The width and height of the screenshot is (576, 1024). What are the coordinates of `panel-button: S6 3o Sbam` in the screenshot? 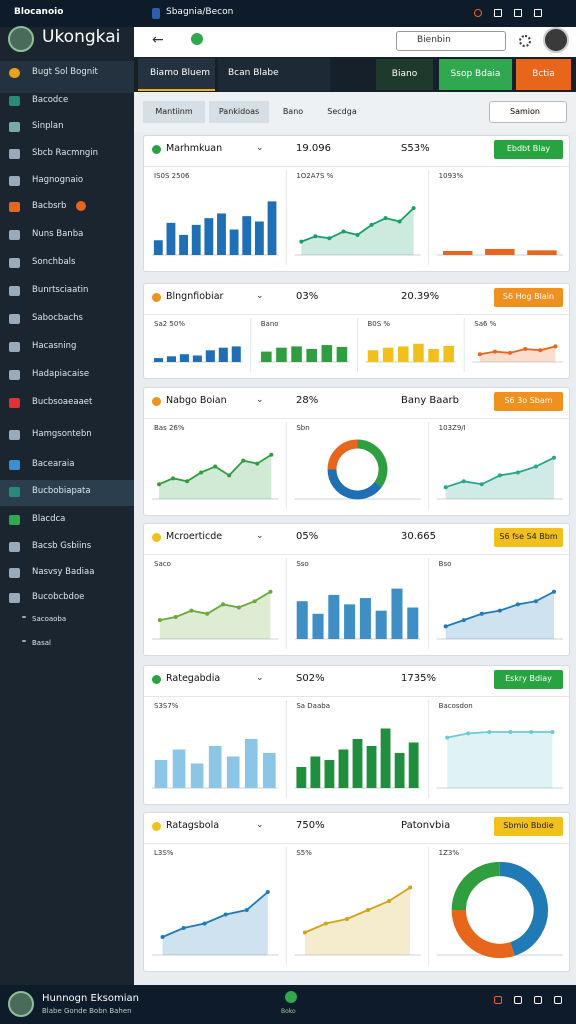 It's located at (528, 401).